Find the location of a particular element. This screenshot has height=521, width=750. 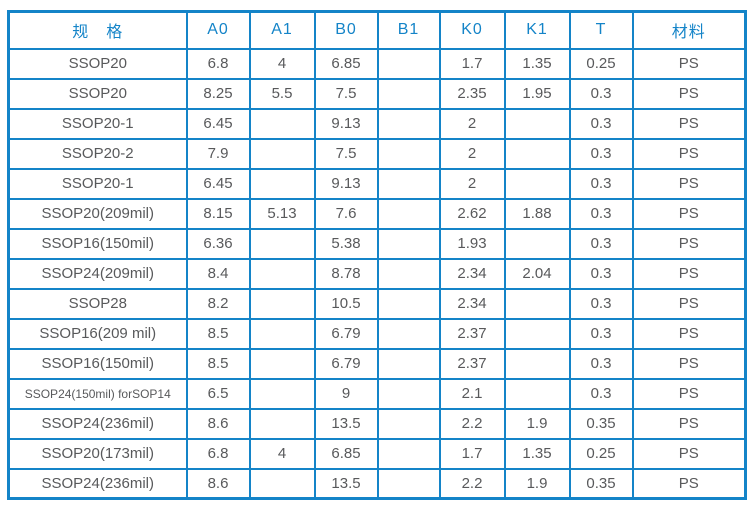

column-header-a1: A1 is located at coordinates (282, 30).